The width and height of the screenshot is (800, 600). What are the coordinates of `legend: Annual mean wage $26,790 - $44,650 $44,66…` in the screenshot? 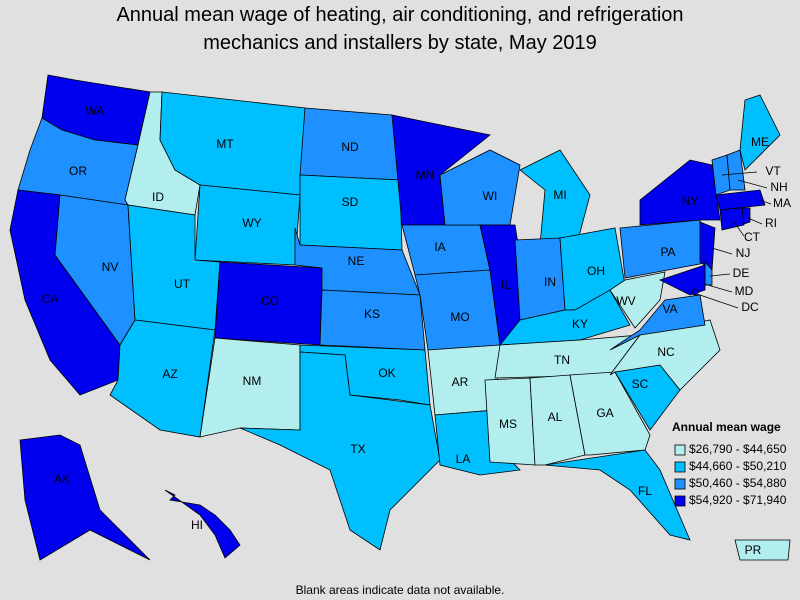 It's located at (729, 463).